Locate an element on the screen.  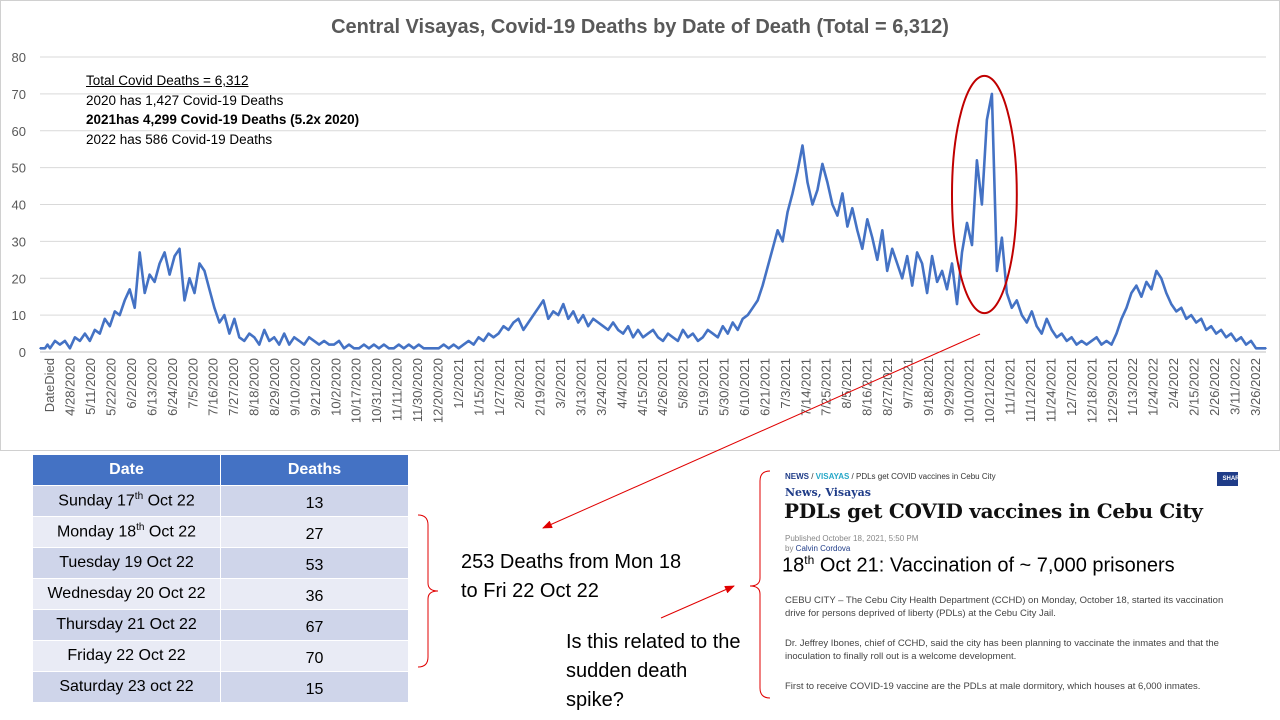
sum-note: 253 Deaths from Mon 18 to Fri 22 Oct 22 is located at coordinates (571, 576).